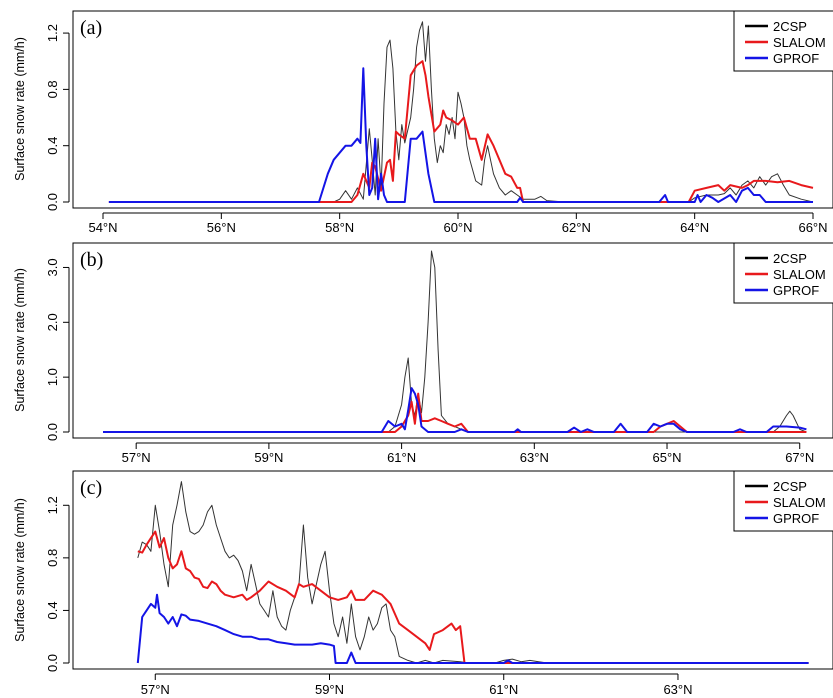 This screenshot has width=833, height=698. Describe the element at coordinates (52, 322) in the screenshot. I see `y-tick-label: 2.0` at that location.